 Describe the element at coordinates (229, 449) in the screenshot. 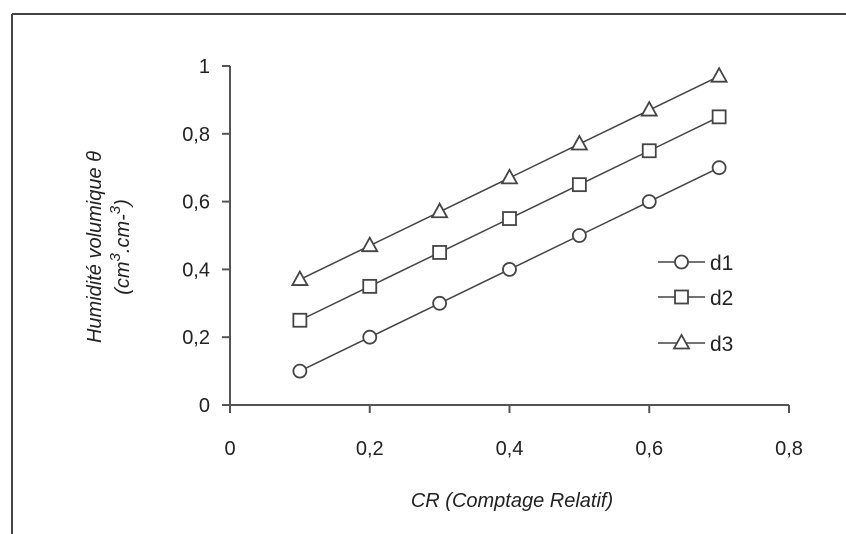

I see `x-tick-label: 0` at that location.